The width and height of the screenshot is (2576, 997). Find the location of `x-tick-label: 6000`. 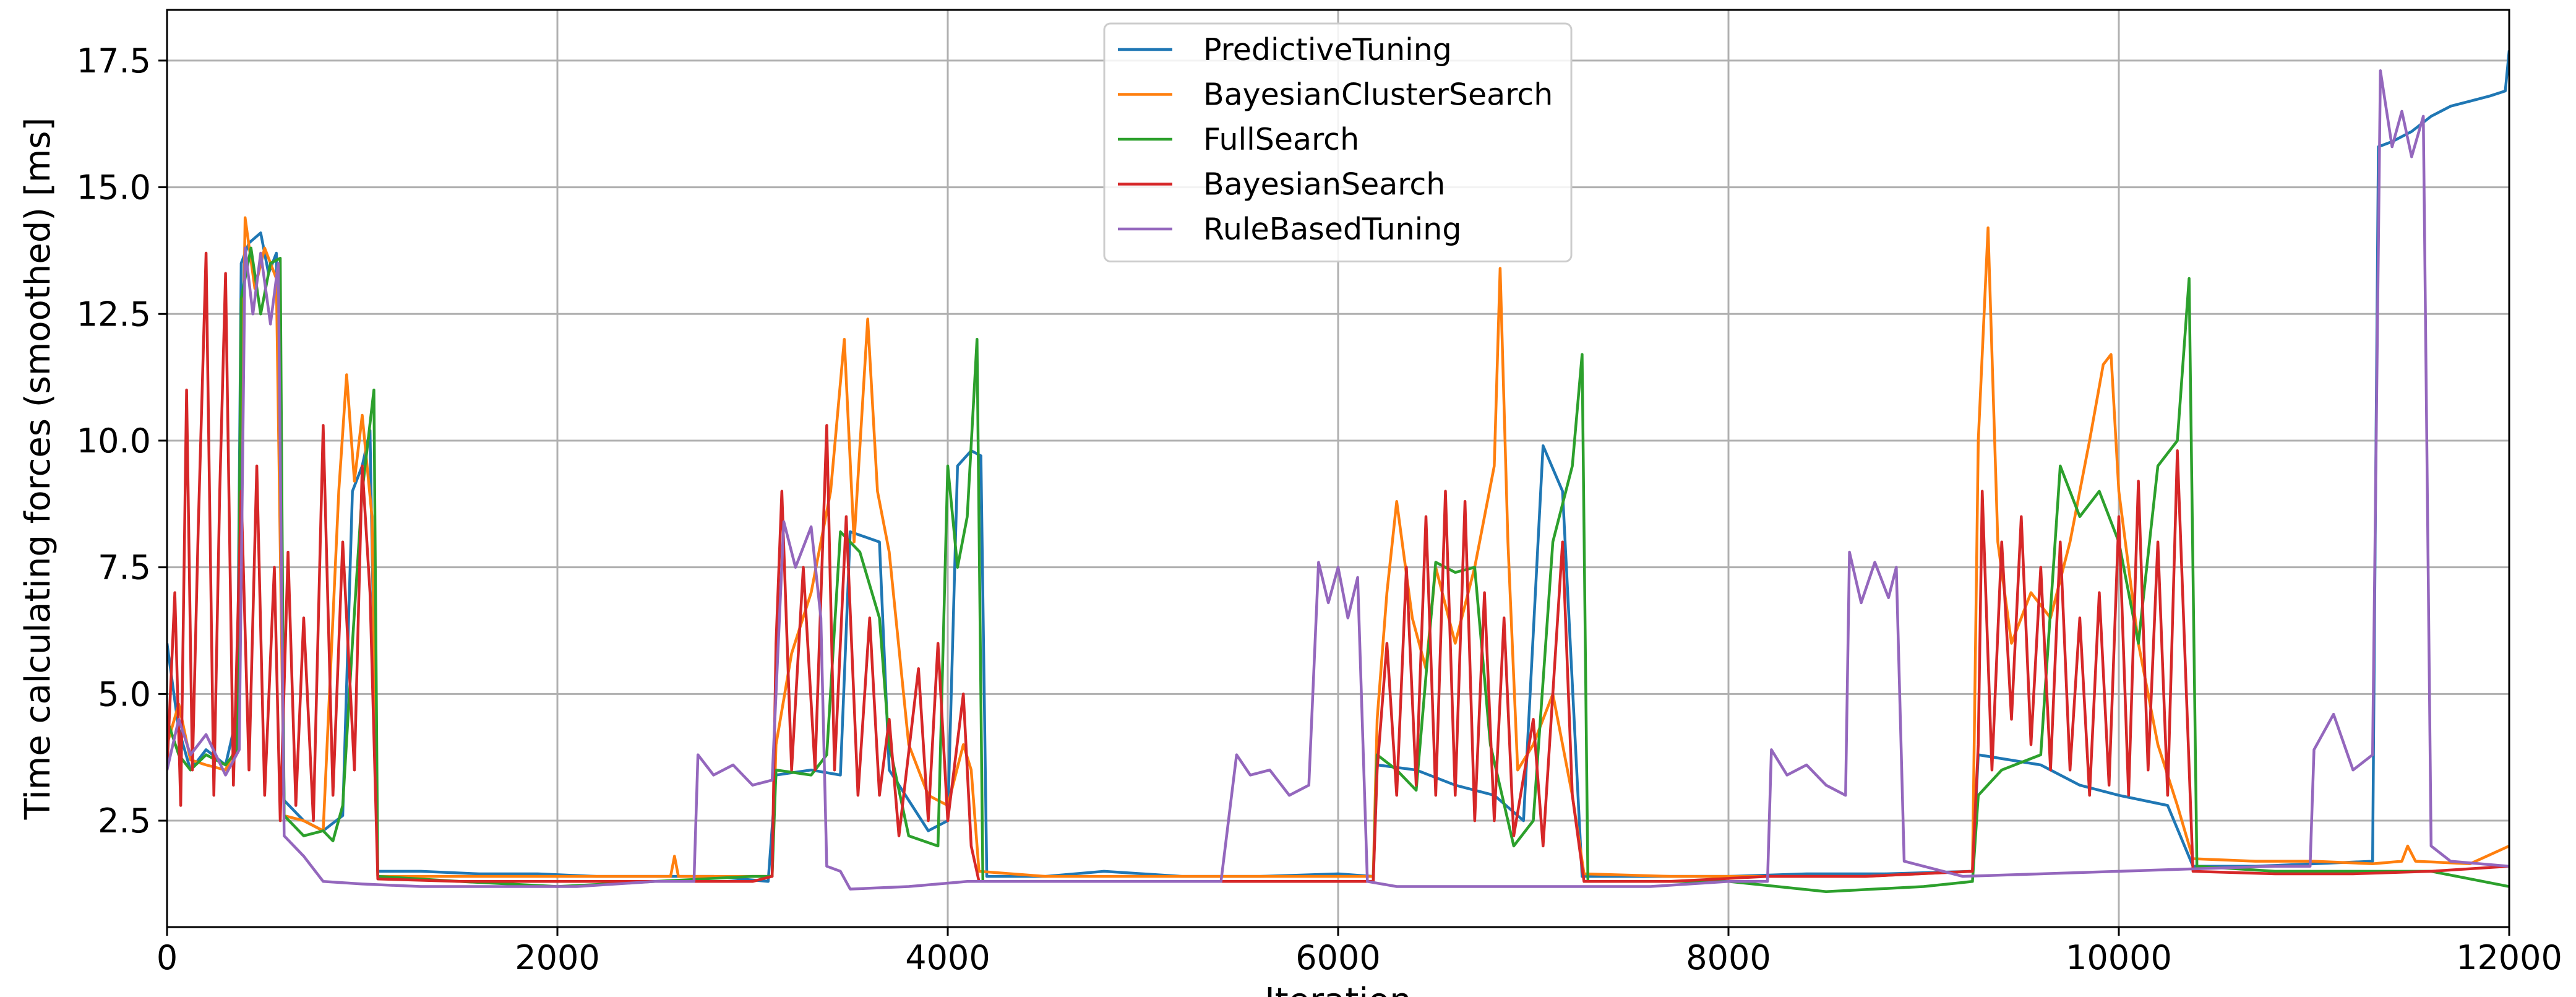

x-tick-label: 6000 is located at coordinates (1338, 957).